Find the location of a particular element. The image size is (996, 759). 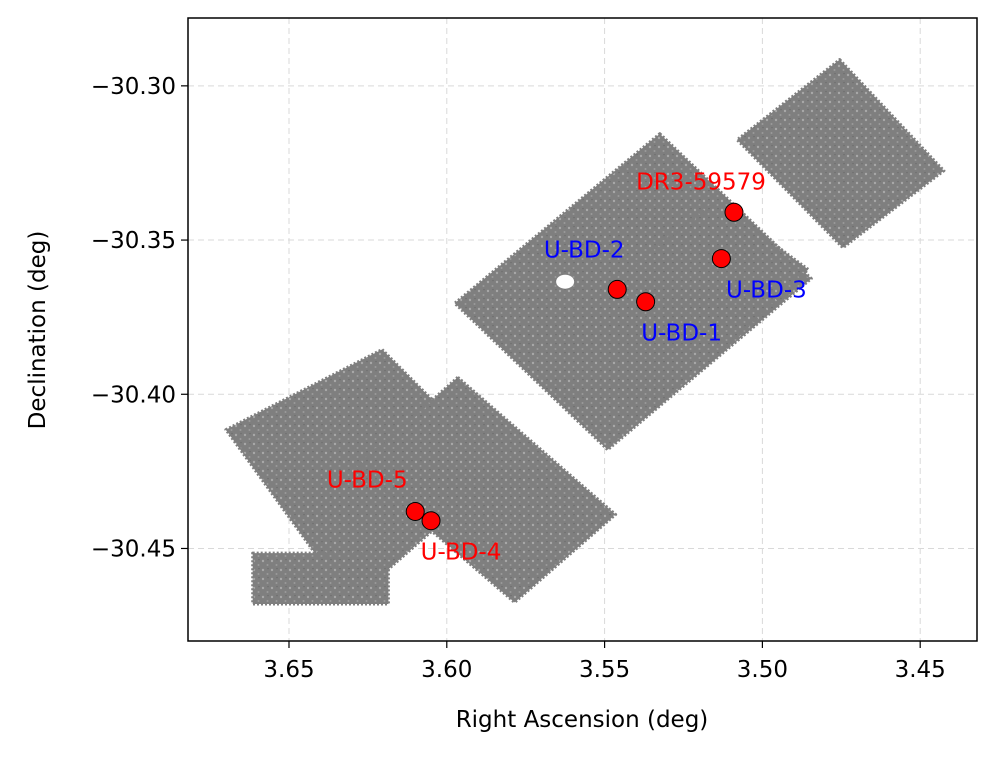

point-label: U-BD-1 is located at coordinates (681, 334).